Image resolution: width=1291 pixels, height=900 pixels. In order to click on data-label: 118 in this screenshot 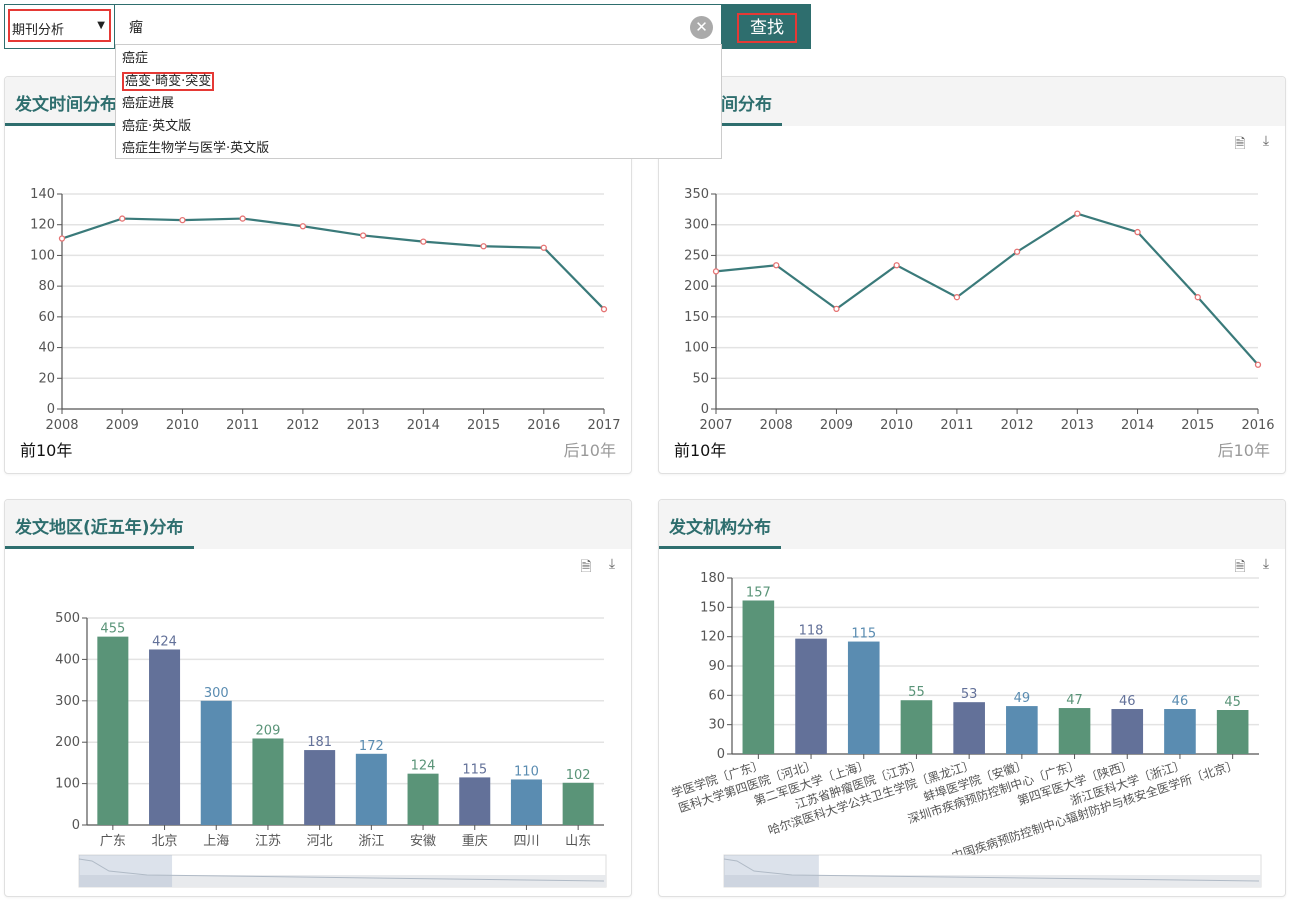, I will do `click(811, 631)`.